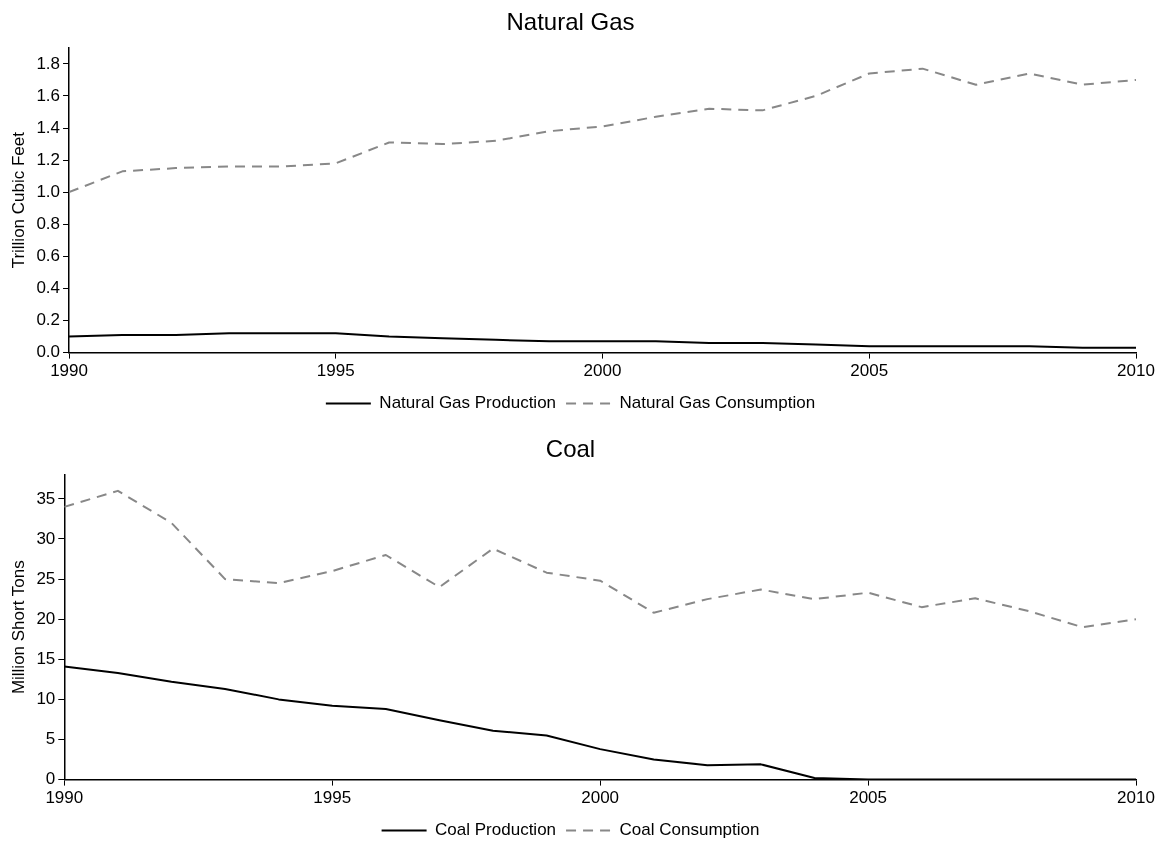 The image size is (1166, 854). What do you see at coordinates (50, 779) in the screenshot?
I see `y-tick-label: 0` at bounding box center [50, 779].